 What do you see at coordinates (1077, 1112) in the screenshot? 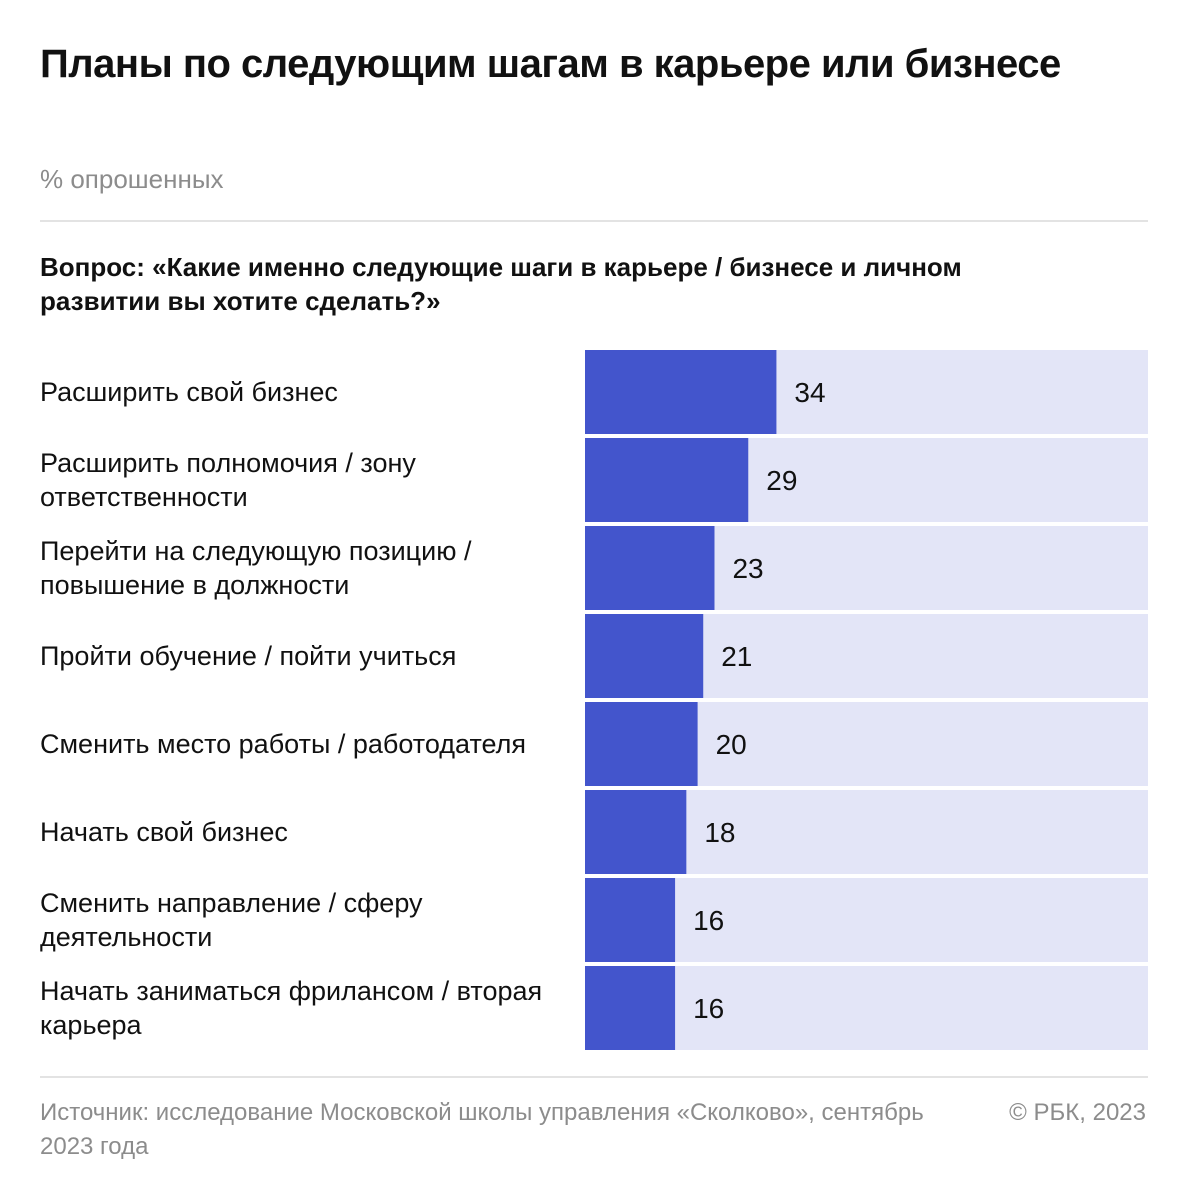
I see `copyright: © РБК, 2023` at bounding box center [1077, 1112].